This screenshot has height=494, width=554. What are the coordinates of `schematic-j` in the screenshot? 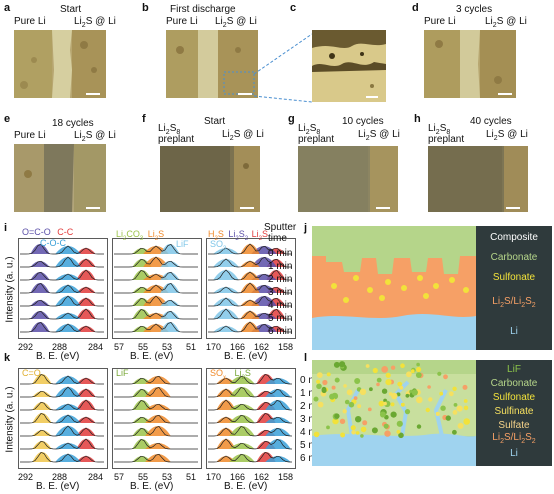 It's located at (394, 288).